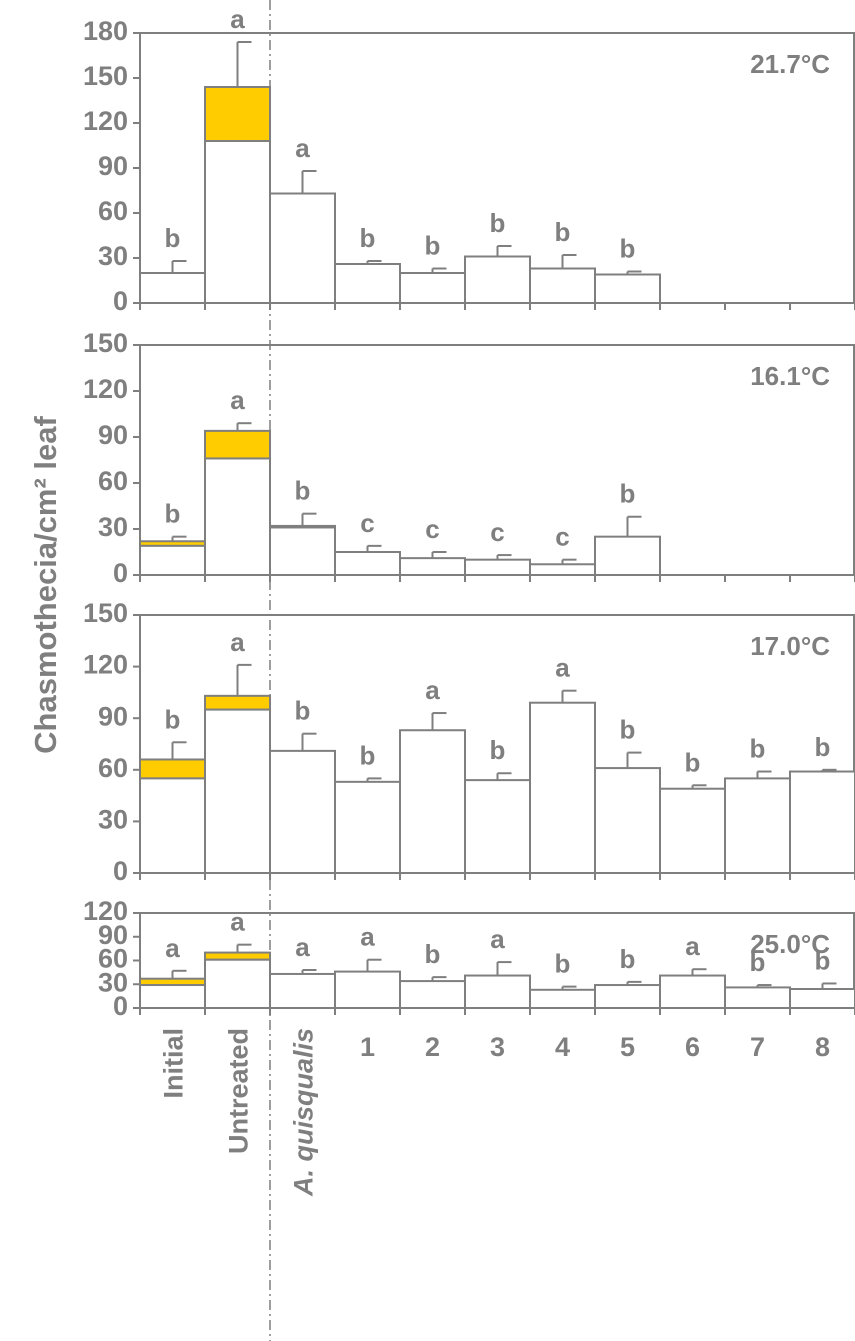  What do you see at coordinates (304, 1112) in the screenshot?
I see `category-label: A. quisqualis` at bounding box center [304, 1112].